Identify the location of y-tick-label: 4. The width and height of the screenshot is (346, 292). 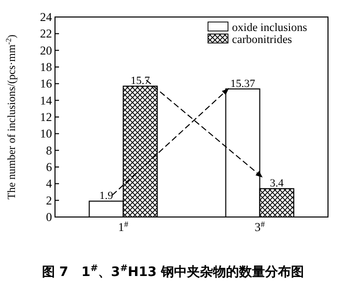
(49, 183).